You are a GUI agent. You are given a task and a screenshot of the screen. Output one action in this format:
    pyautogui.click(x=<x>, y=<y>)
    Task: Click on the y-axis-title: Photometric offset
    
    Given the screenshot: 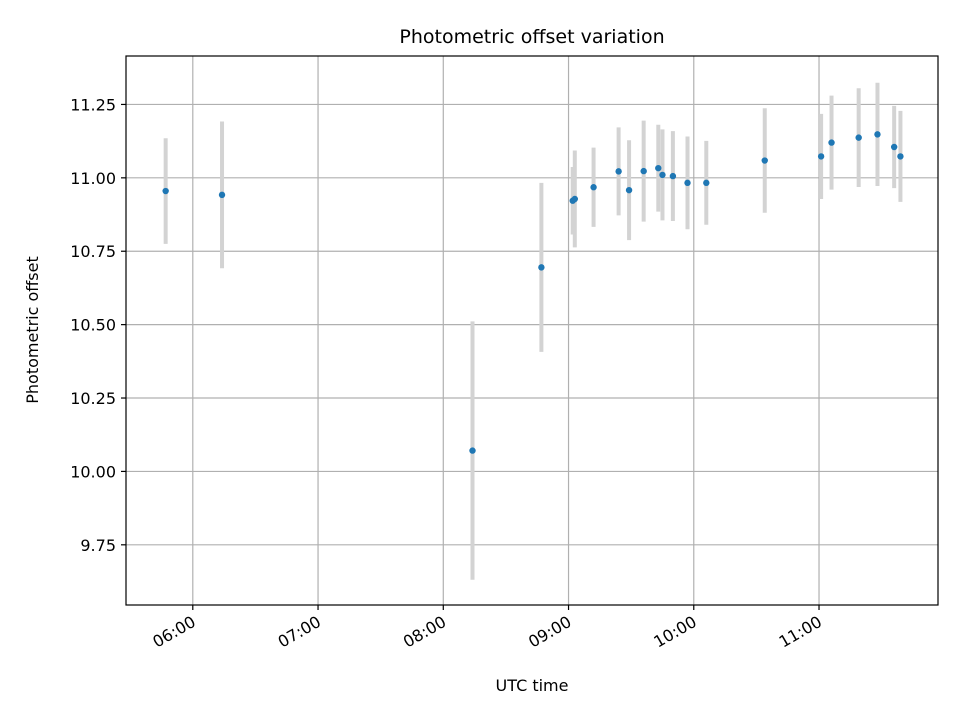 What is the action you would take?
    pyautogui.click(x=32, y=330)
    